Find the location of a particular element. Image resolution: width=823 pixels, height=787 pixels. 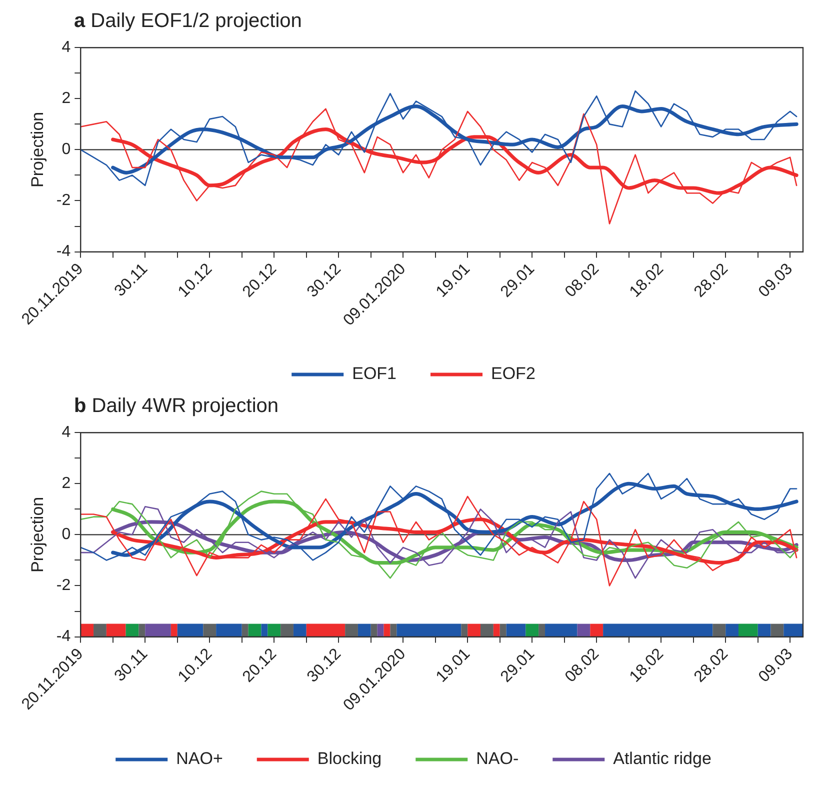

legend-label: NAO+ is located at coordinates (199, 758).